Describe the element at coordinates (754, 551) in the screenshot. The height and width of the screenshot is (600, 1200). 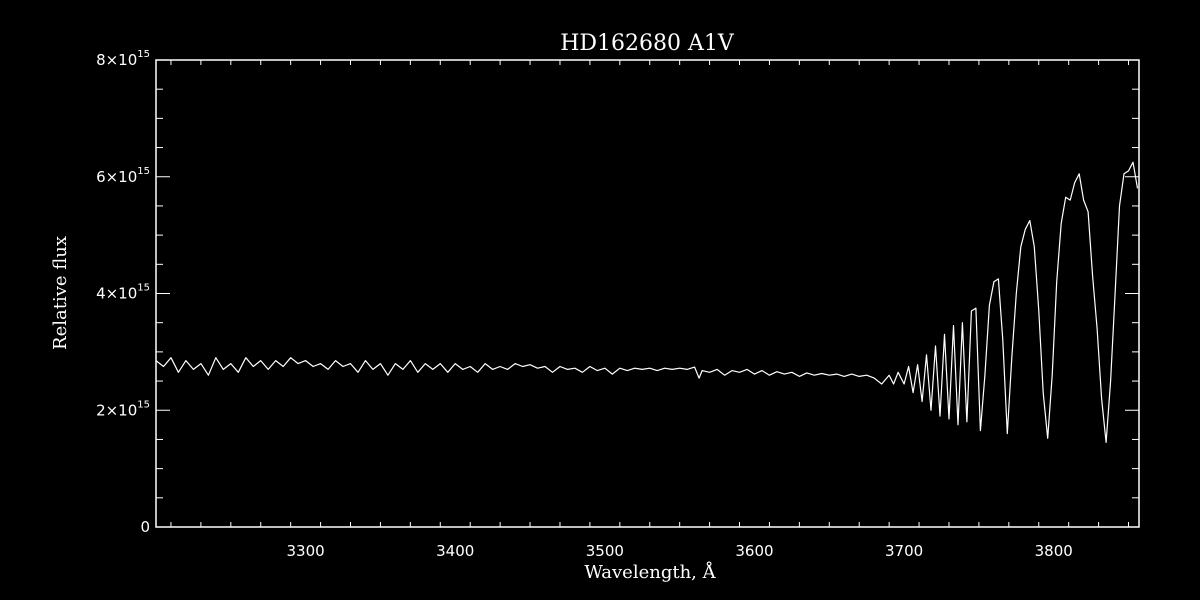
I see `x-tick-label: 3600` at that location.